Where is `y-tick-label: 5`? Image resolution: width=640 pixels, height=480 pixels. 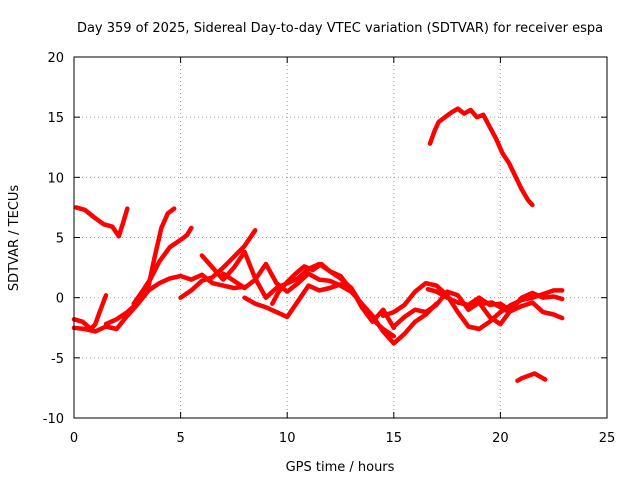
y-tick-label: 5 is located at coordinates (60, 239).